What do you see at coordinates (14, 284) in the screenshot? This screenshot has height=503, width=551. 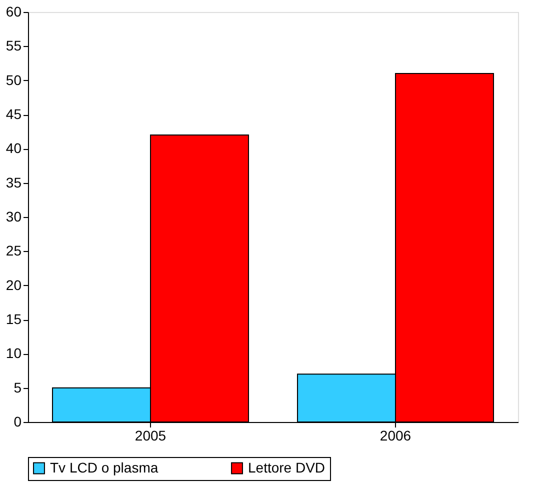 I see `y-tick-label: 20` at bounding box center [14, 284].